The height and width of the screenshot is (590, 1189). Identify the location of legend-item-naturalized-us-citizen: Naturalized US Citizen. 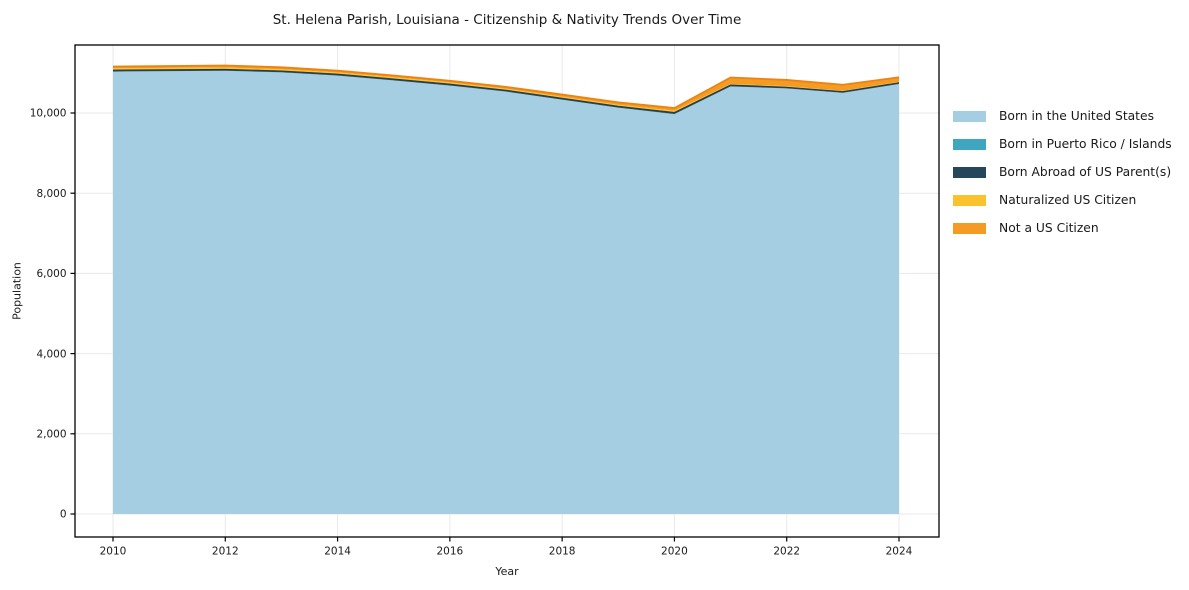
(1062, 200).